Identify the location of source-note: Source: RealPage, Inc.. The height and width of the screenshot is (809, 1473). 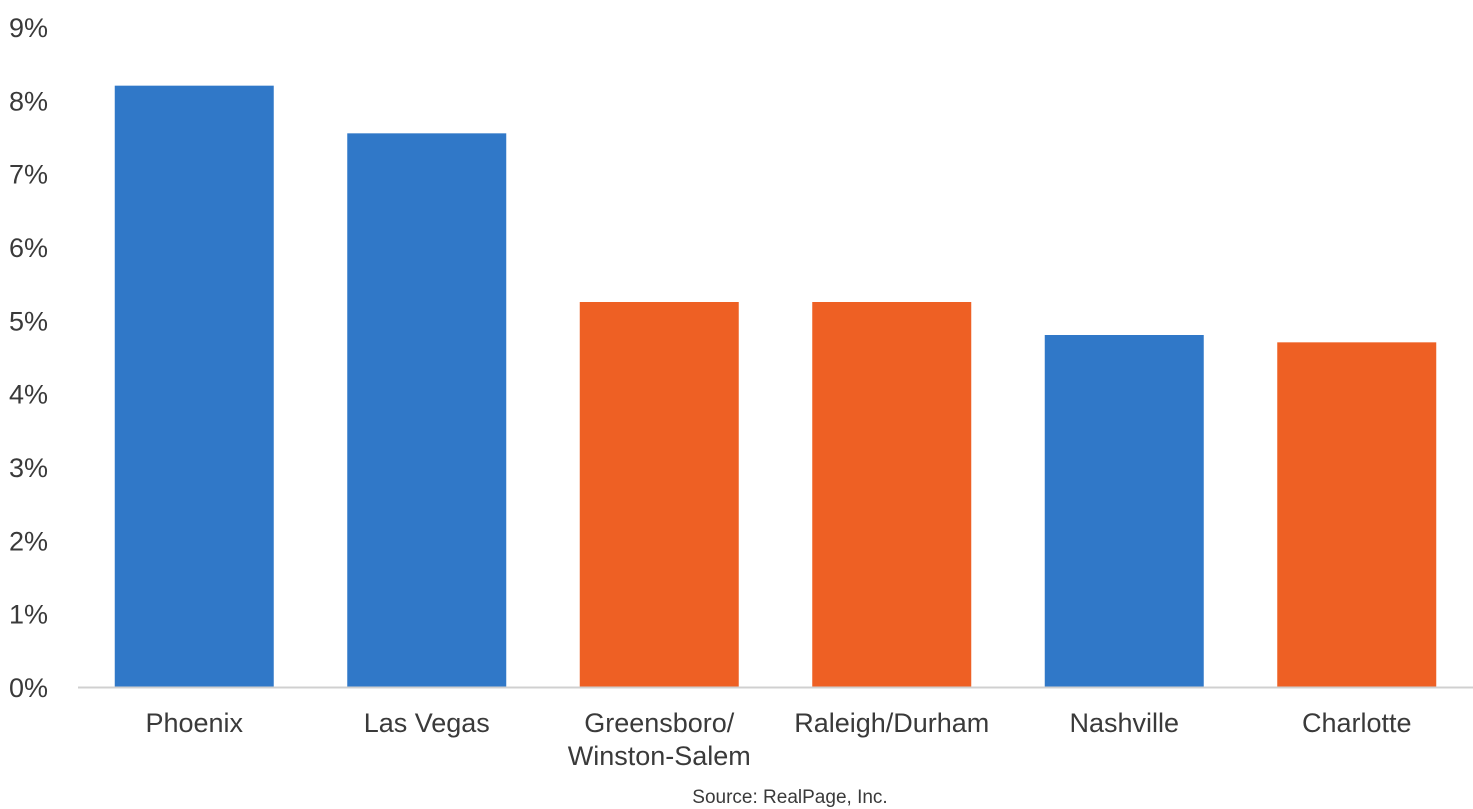
(789, 797).